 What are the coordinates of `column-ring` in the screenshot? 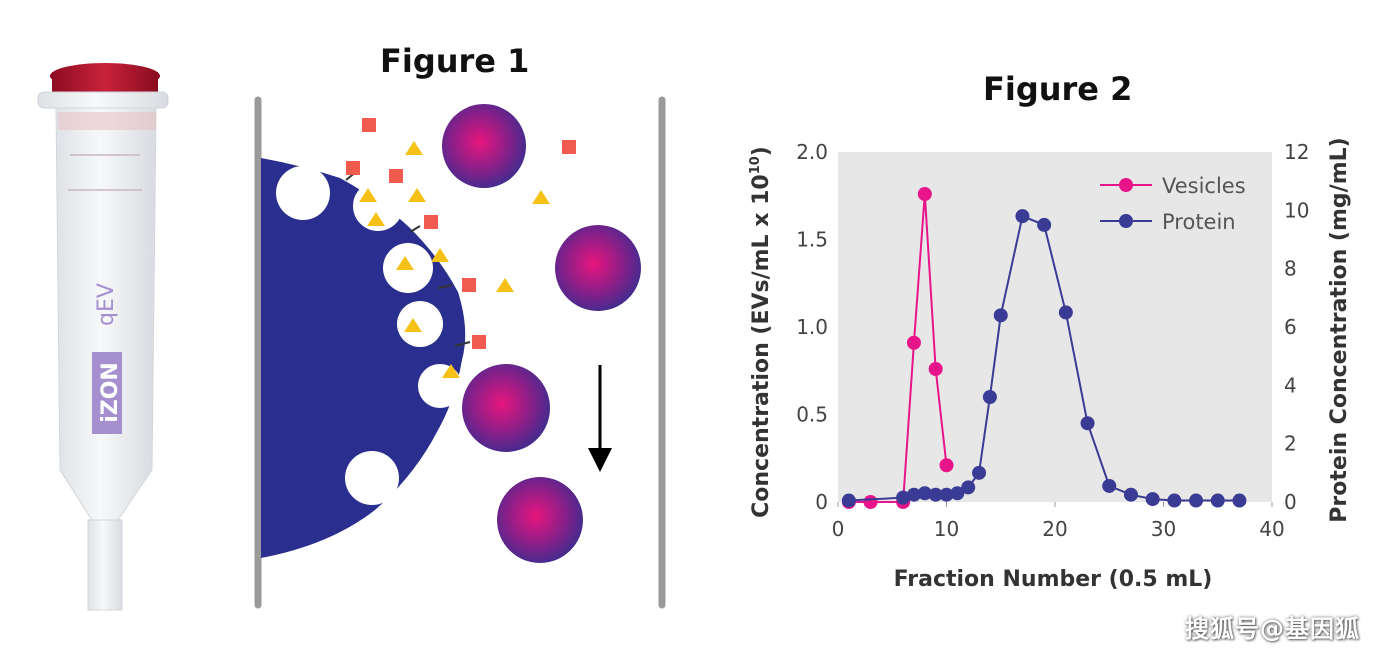 It's located at (107, 121).